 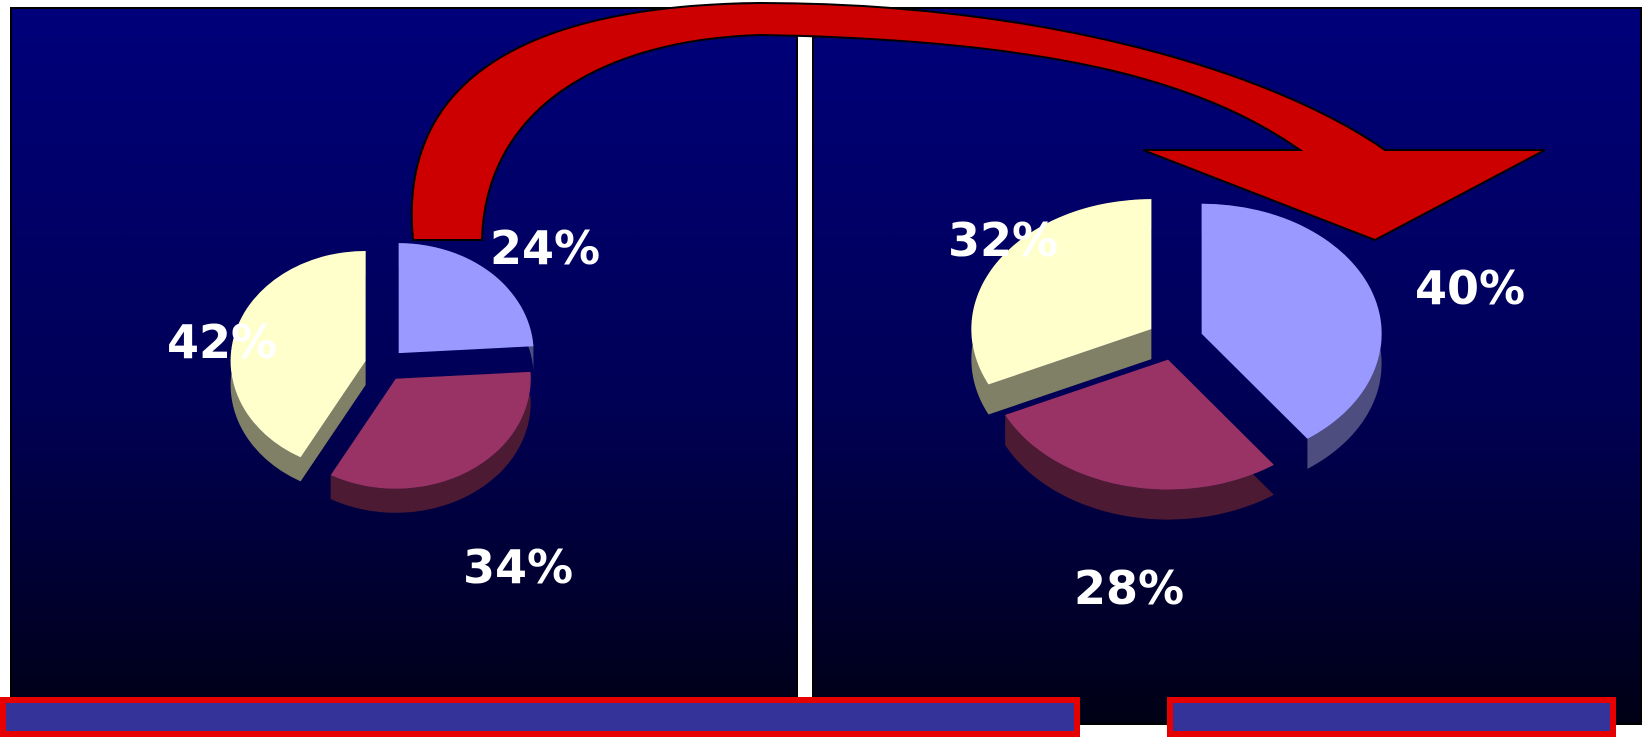 What do you see at coordinates (1129, 588) in the screenshot?
I see `slice-label-28: 28%` at bounding box center [1129, 588].